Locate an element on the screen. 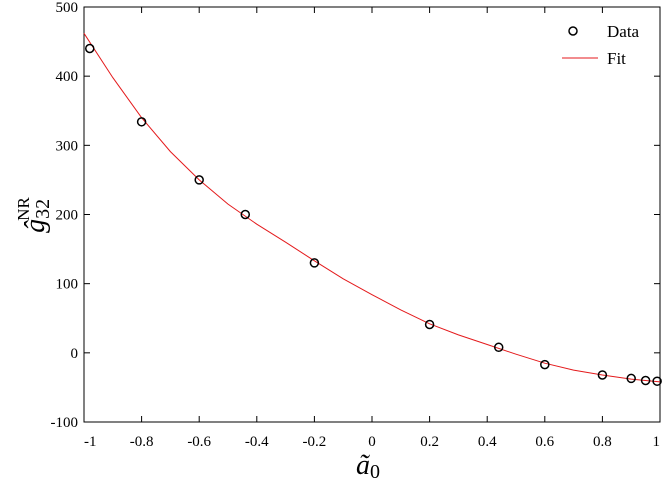  y-tick-label: 400 is located at coordinates (67, 77).